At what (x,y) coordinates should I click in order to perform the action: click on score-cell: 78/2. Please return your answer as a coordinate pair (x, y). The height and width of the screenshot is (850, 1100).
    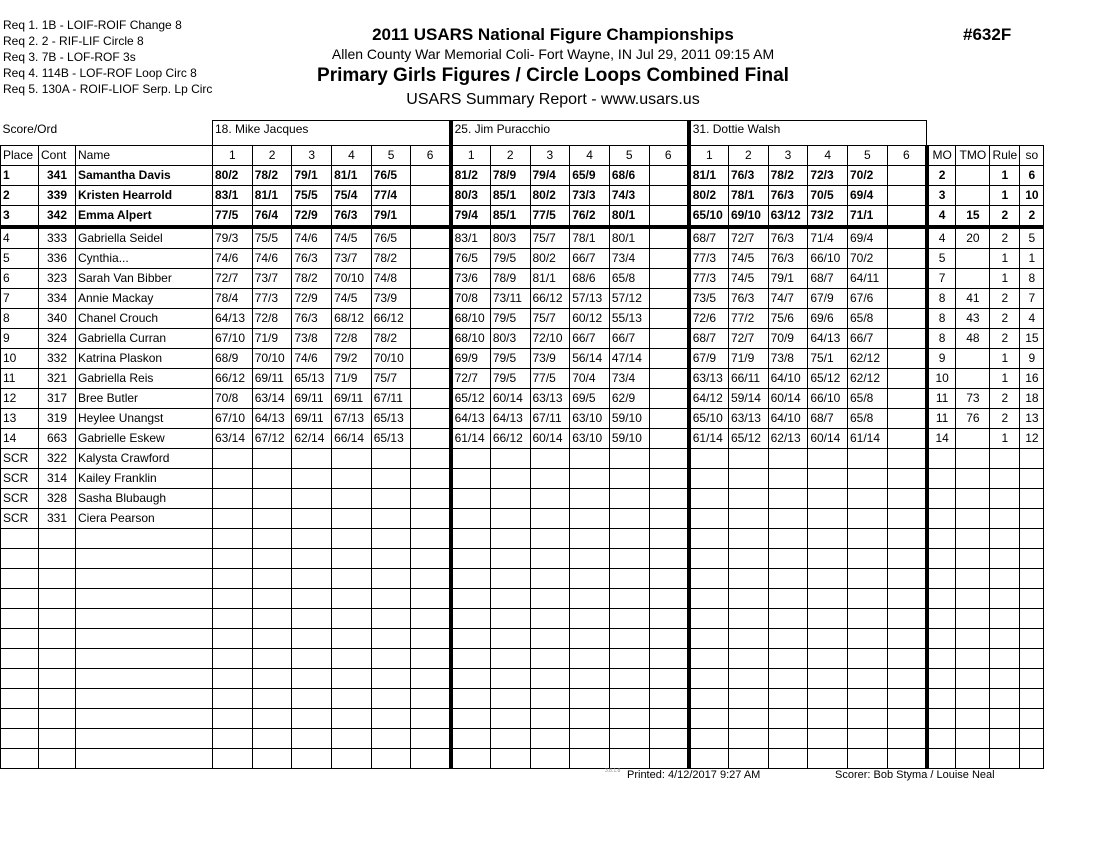
    Looking at the image, I should click on (391, 258).